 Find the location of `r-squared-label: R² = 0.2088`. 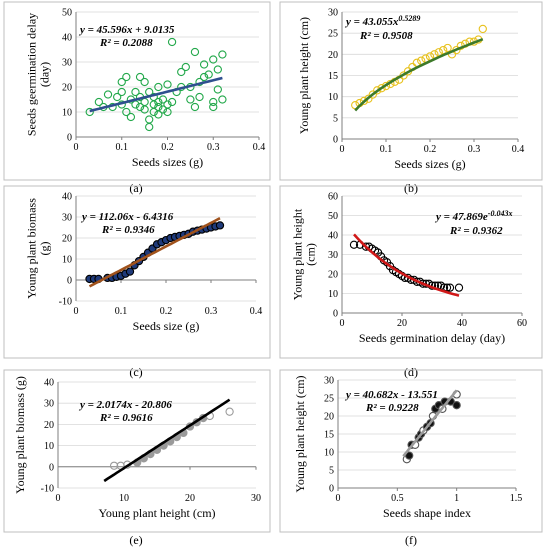

r-squared-label: R² = 0.2088 is located at coordinates (126, 43).